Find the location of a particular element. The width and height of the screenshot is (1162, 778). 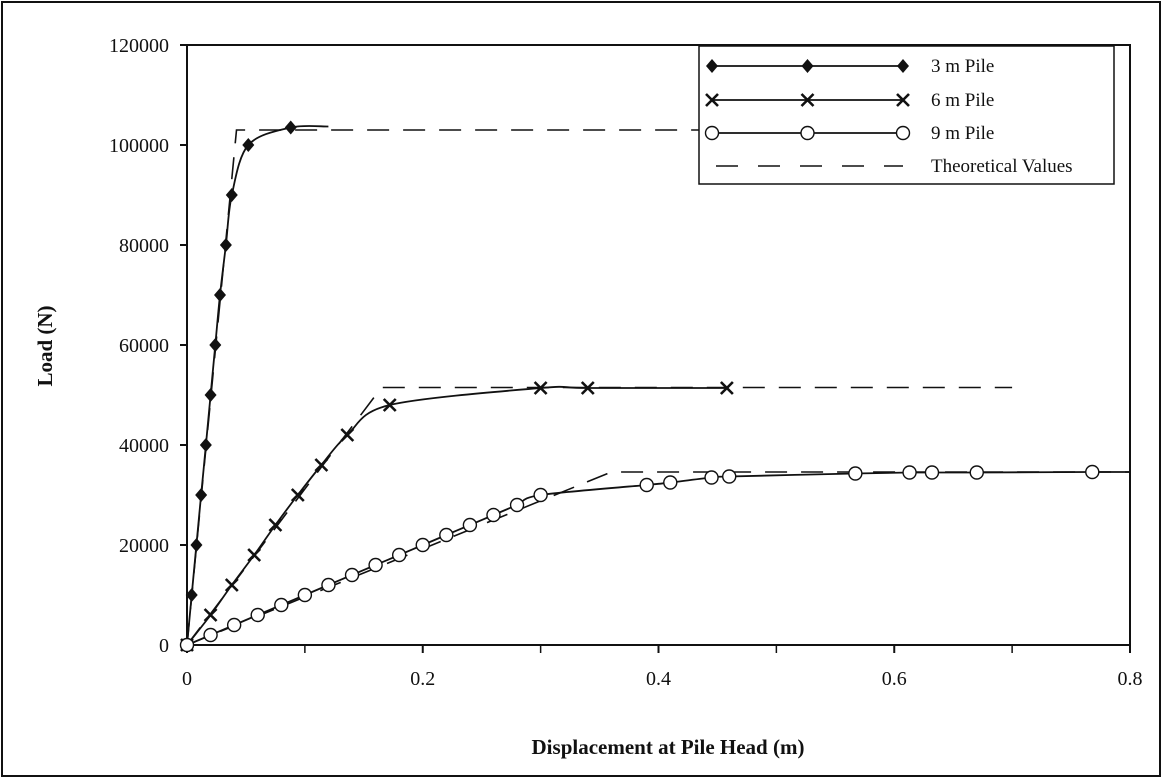

x-tick-label: 0.4 is located at coordinates (658, 679).